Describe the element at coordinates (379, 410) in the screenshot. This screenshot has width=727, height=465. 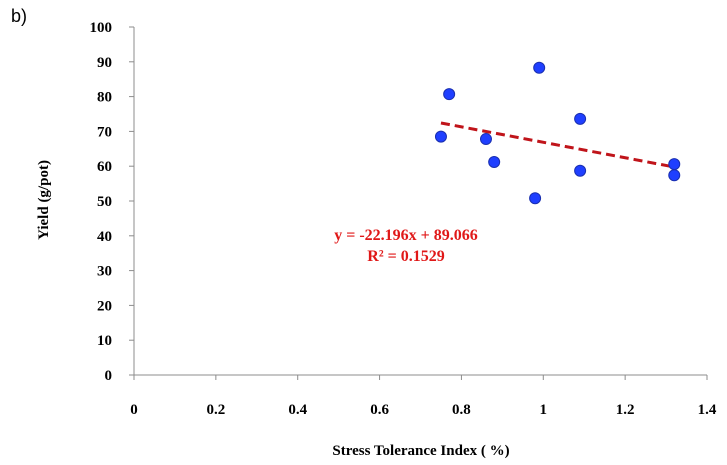
I see `x-tick-label: 0.6` at that location.